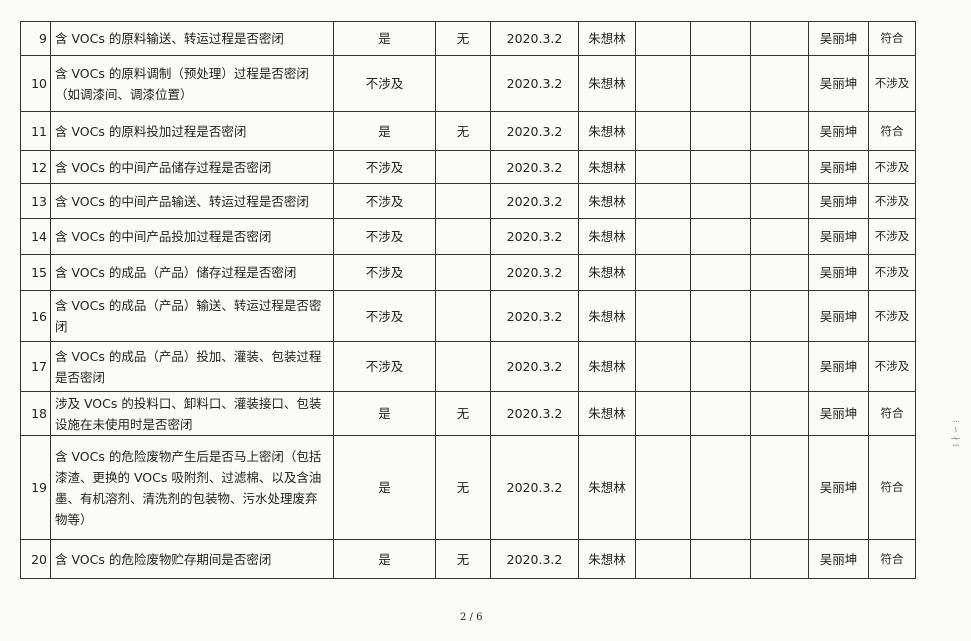  I want to click on row-number: 10, so click(35, 83).